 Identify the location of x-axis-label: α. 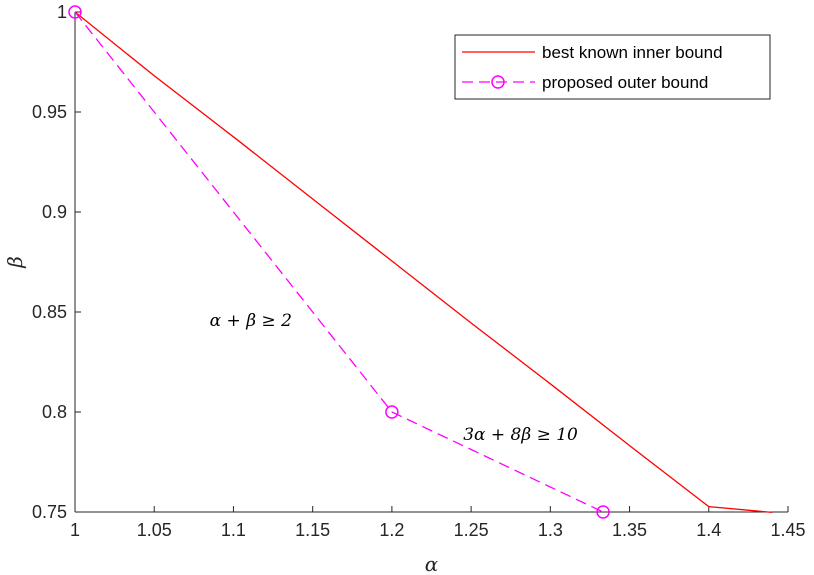
(432, 563).